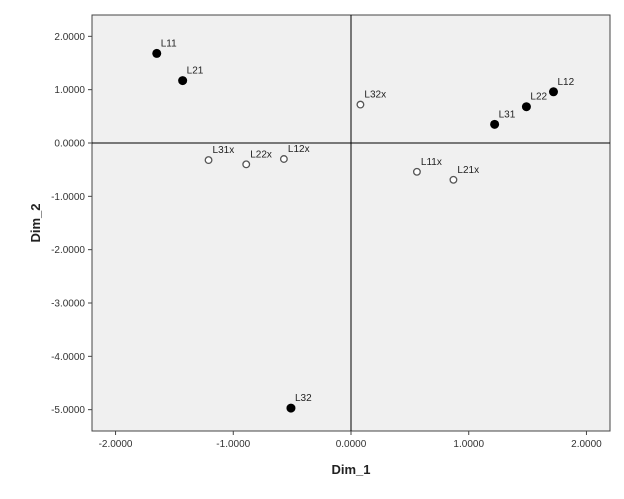 Image resolution: width=624 pixels, height=499 pixels. Describe the element at coordinates (68, 357) in the screenshot. I see `y-tick-label: -4.0000` at that location.